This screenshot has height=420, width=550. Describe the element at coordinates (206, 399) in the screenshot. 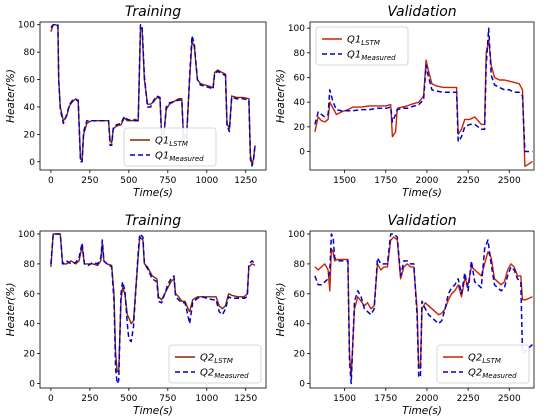

I see `x-tick-label: 1000` at that location.